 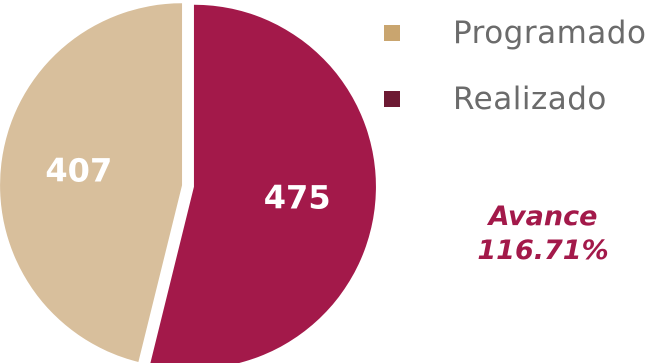 I want to click on pie-label-programado: 407, so click(x=78, y=171).